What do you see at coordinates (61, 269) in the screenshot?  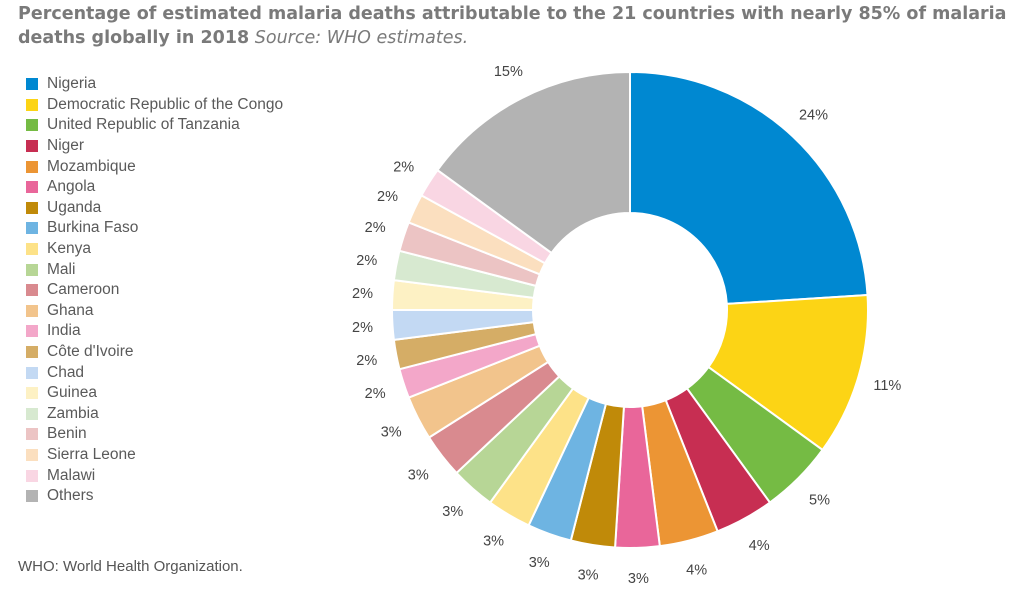 I see `legend-label: Mali` at bounding box center [61, 269].